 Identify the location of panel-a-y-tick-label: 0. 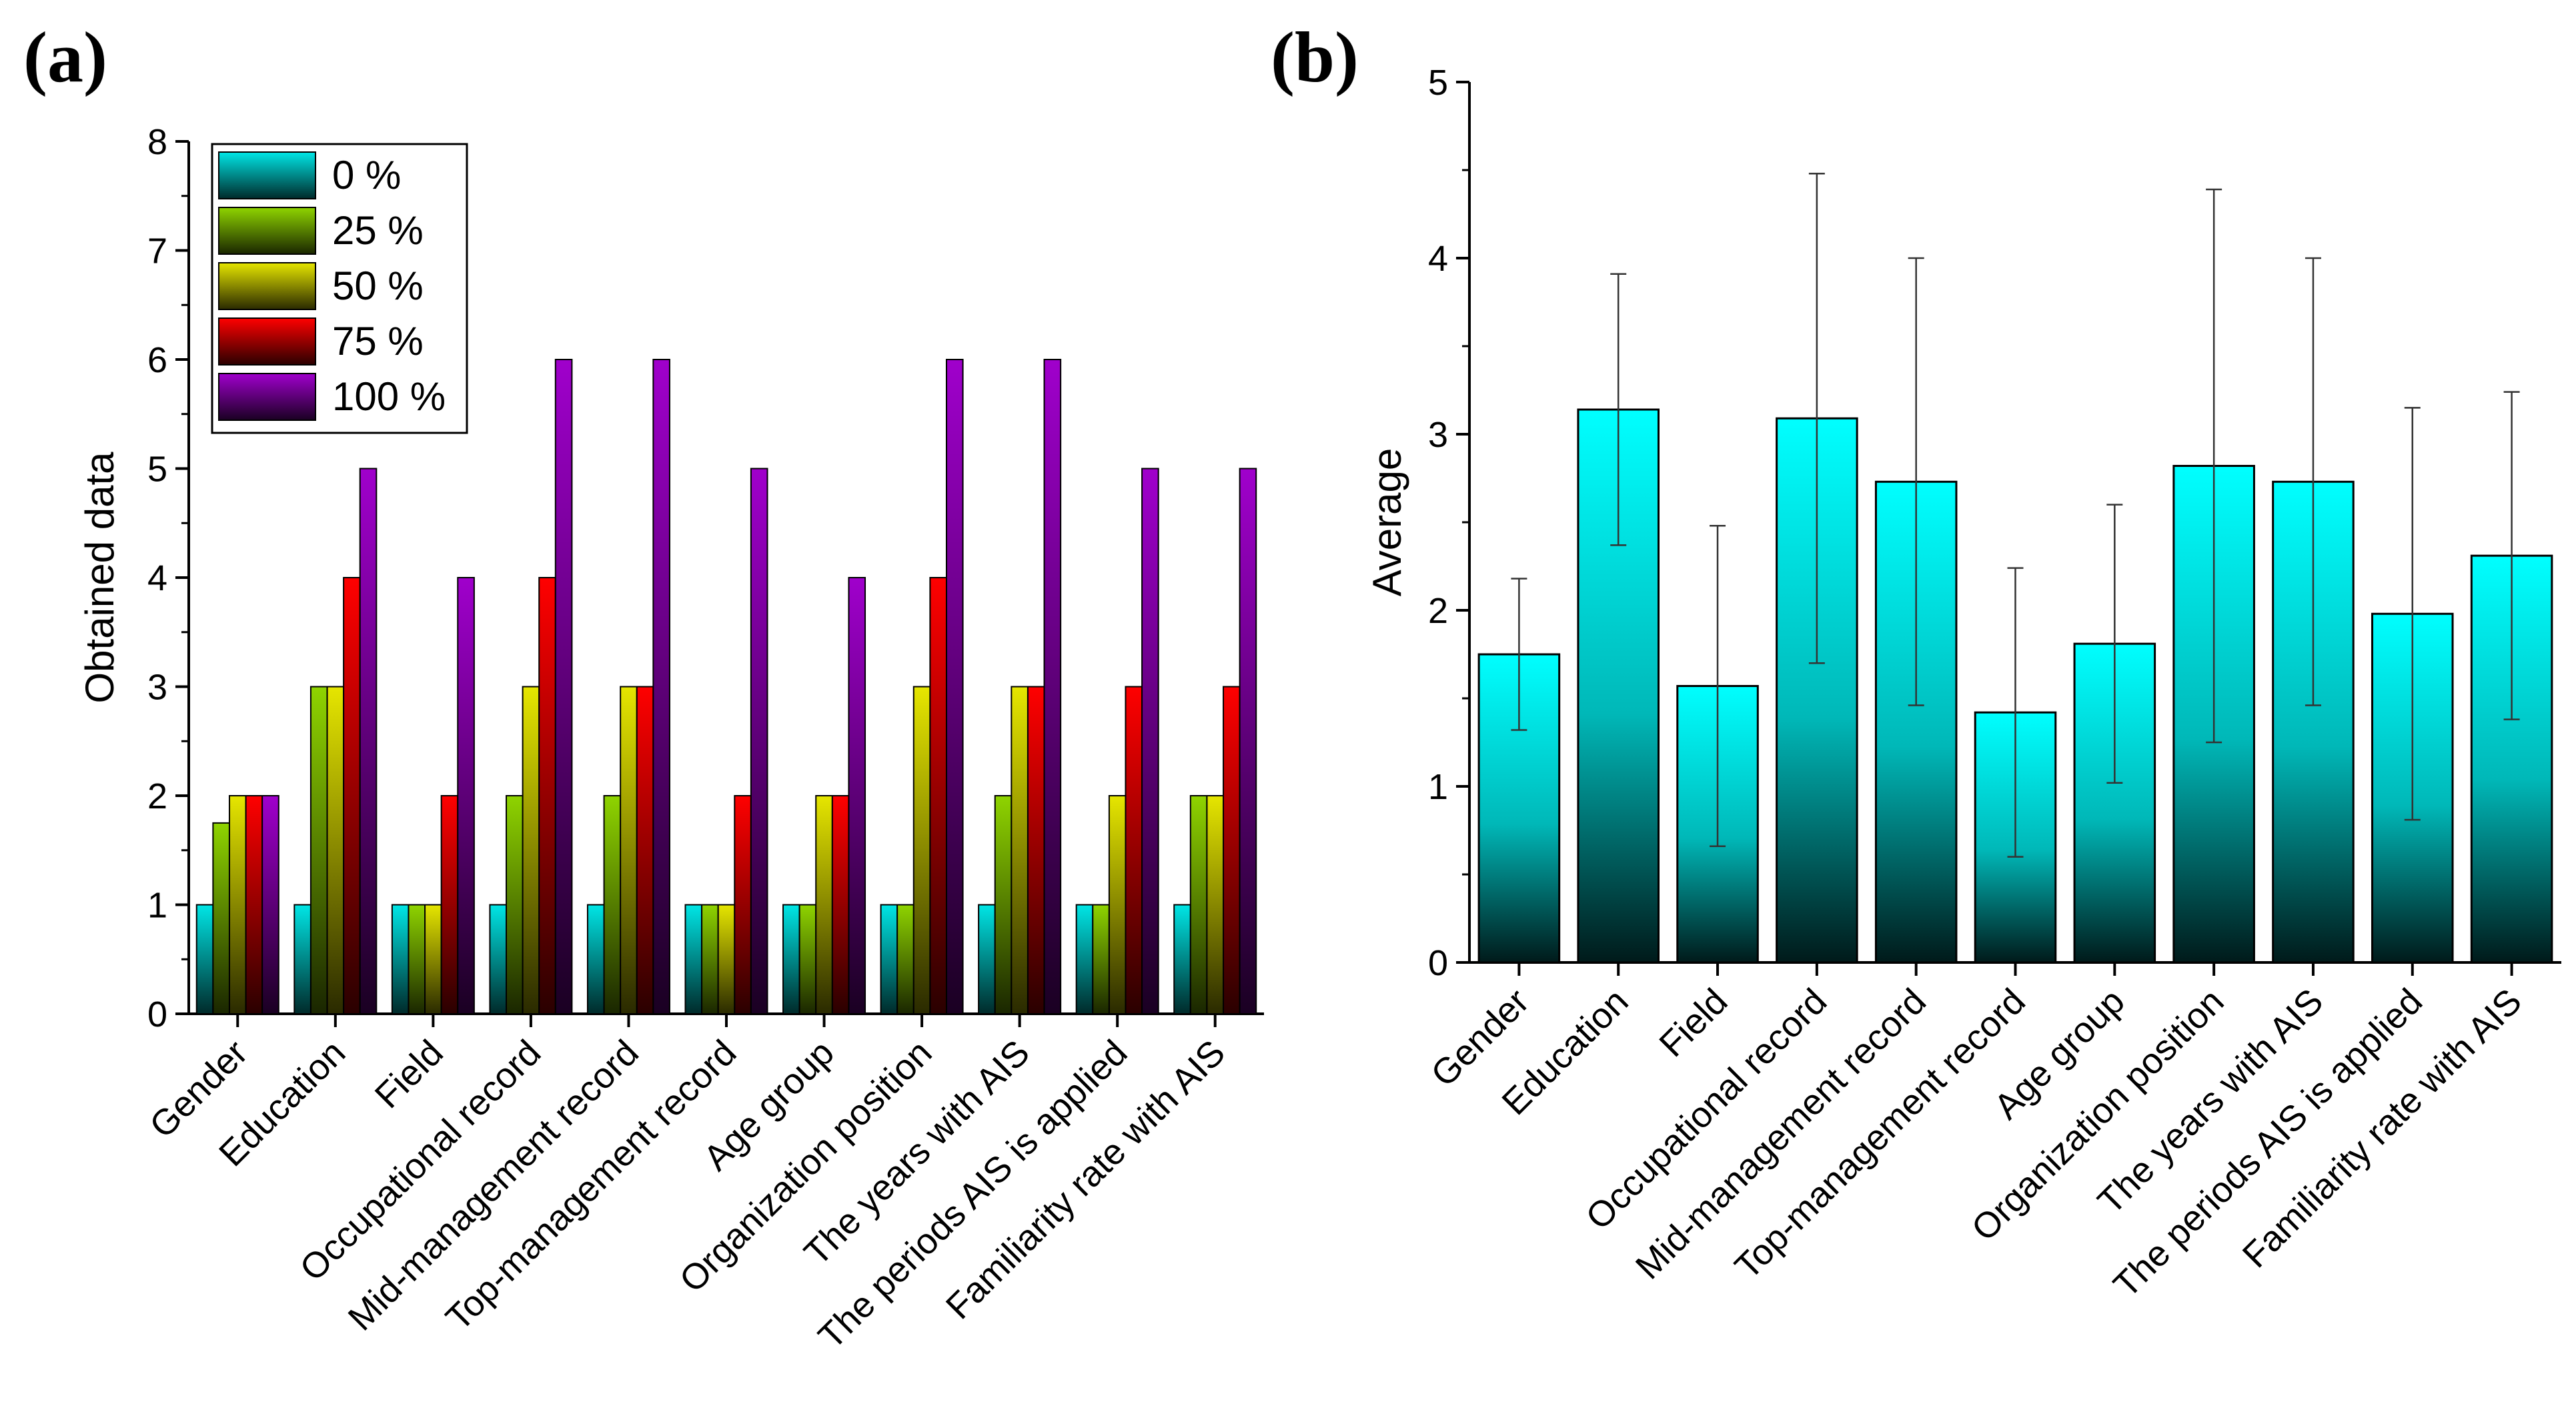
(157, 1014).